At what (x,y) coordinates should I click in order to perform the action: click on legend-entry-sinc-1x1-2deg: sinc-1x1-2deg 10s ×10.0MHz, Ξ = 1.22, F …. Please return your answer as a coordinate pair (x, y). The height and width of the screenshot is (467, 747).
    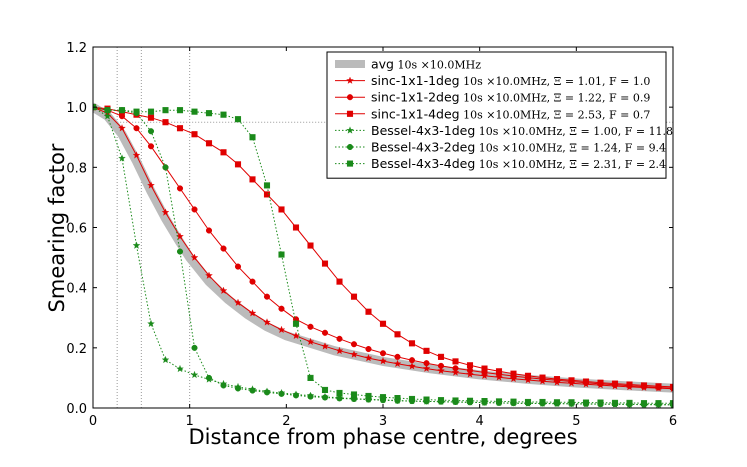
    Looking at the image, I should click on (492, 97).